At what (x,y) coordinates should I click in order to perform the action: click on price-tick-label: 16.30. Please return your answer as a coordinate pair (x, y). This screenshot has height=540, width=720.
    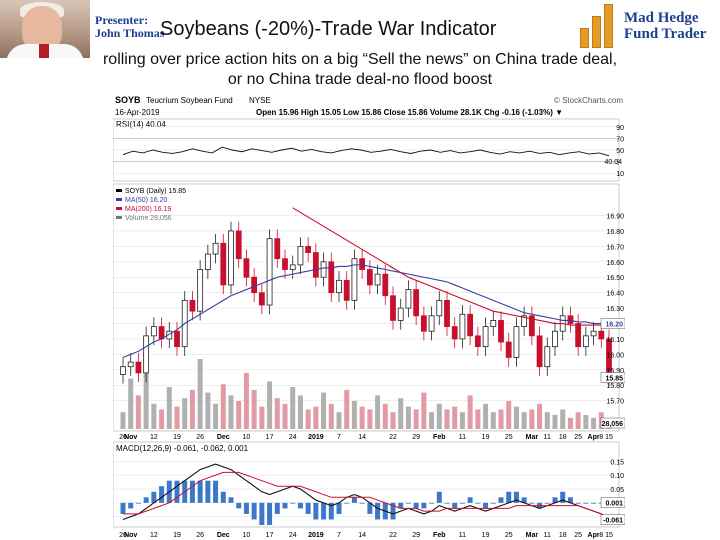
    Looking at the image, I should click on (615, 309).